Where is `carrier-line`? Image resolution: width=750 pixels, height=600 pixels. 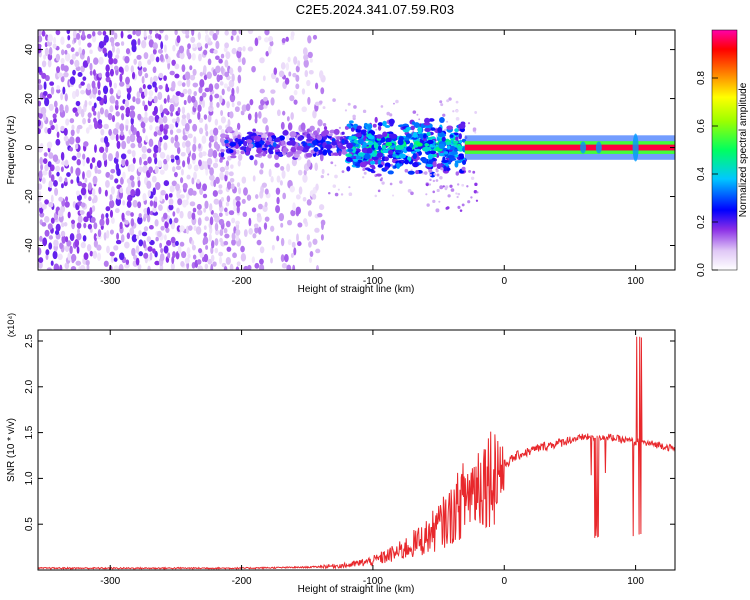
carrier-line is located at coordinates (569, 147).